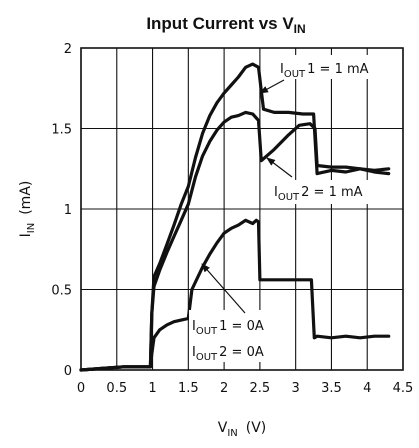 This screenshot has width=419, height=448. What do you see at coordinates (223, 288) in the screenshot?
I see `annotation-3-arrow` at bounding box center [223, 288].